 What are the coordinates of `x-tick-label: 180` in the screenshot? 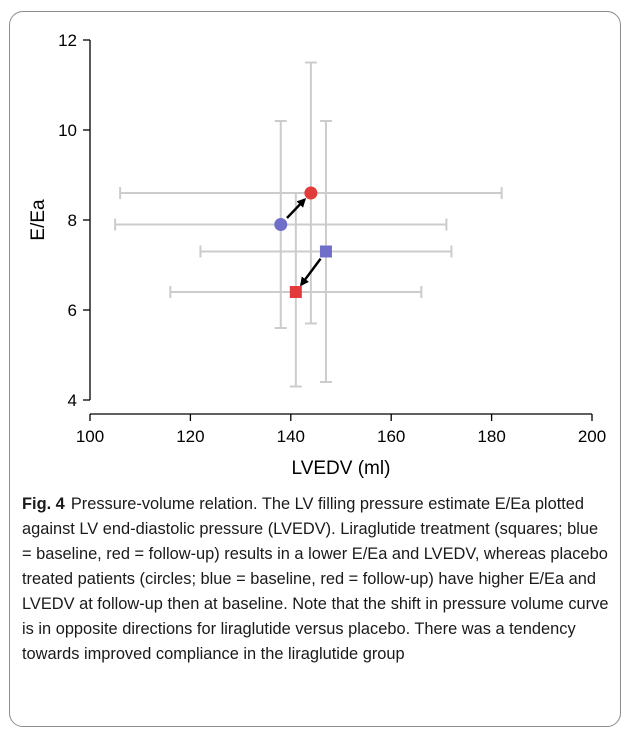 It's located at (491, 436).